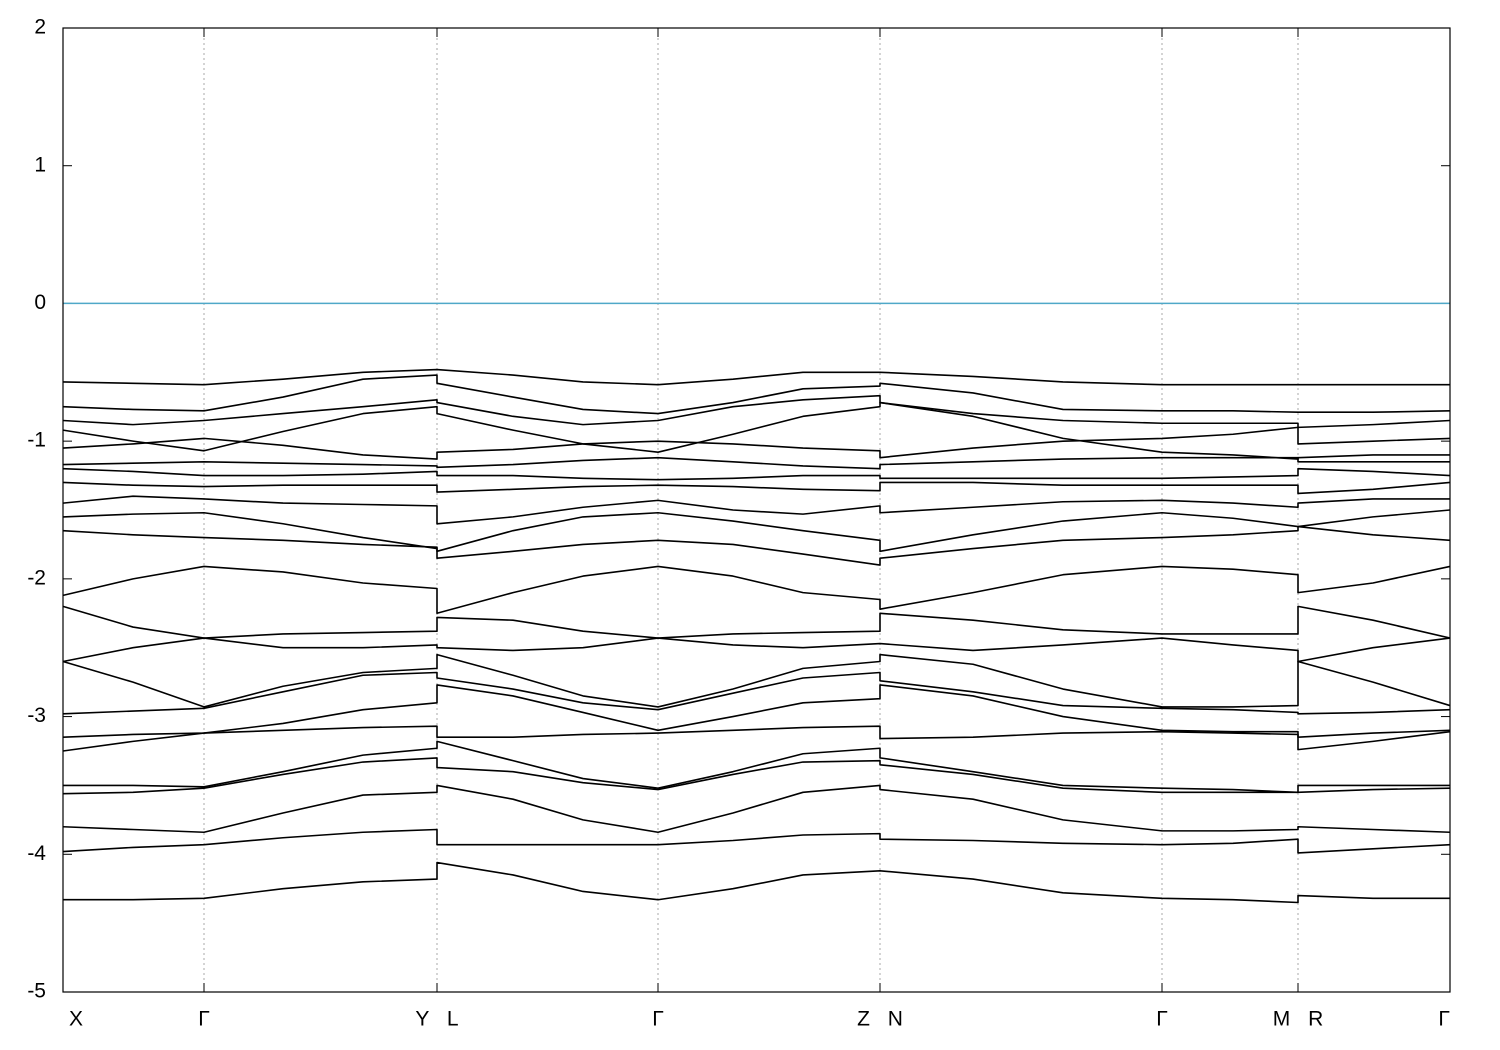 The image size is (1500, 1050). What do you see at coordinates (880, 1019) in the screenshot?
I see `x-tick-label: Z N` at bounding box center [880, 1019].